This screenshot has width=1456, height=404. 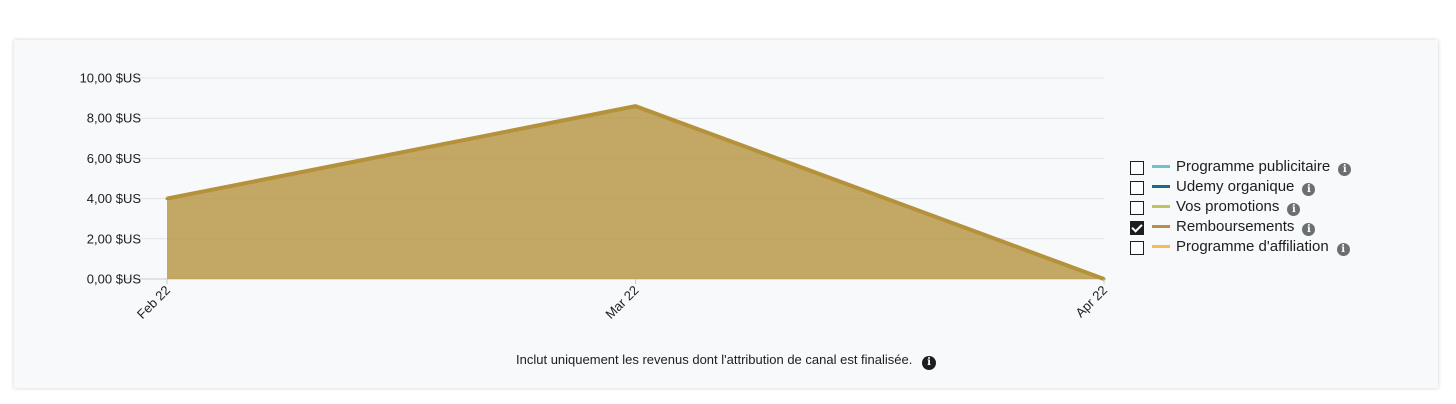 I want to click on y-tick-label: 0,00 $US, so click(x=114, y=279).